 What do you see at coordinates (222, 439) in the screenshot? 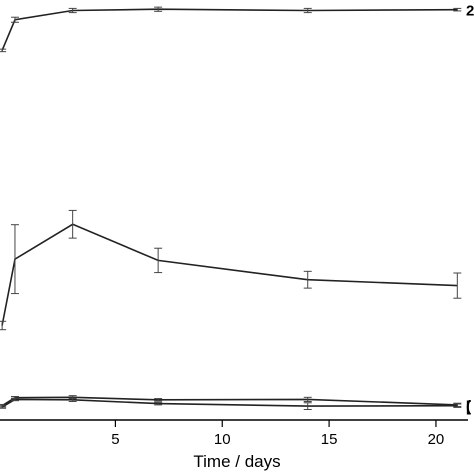
I see `x-tick-label: 10` at bounding box center [222, 439].